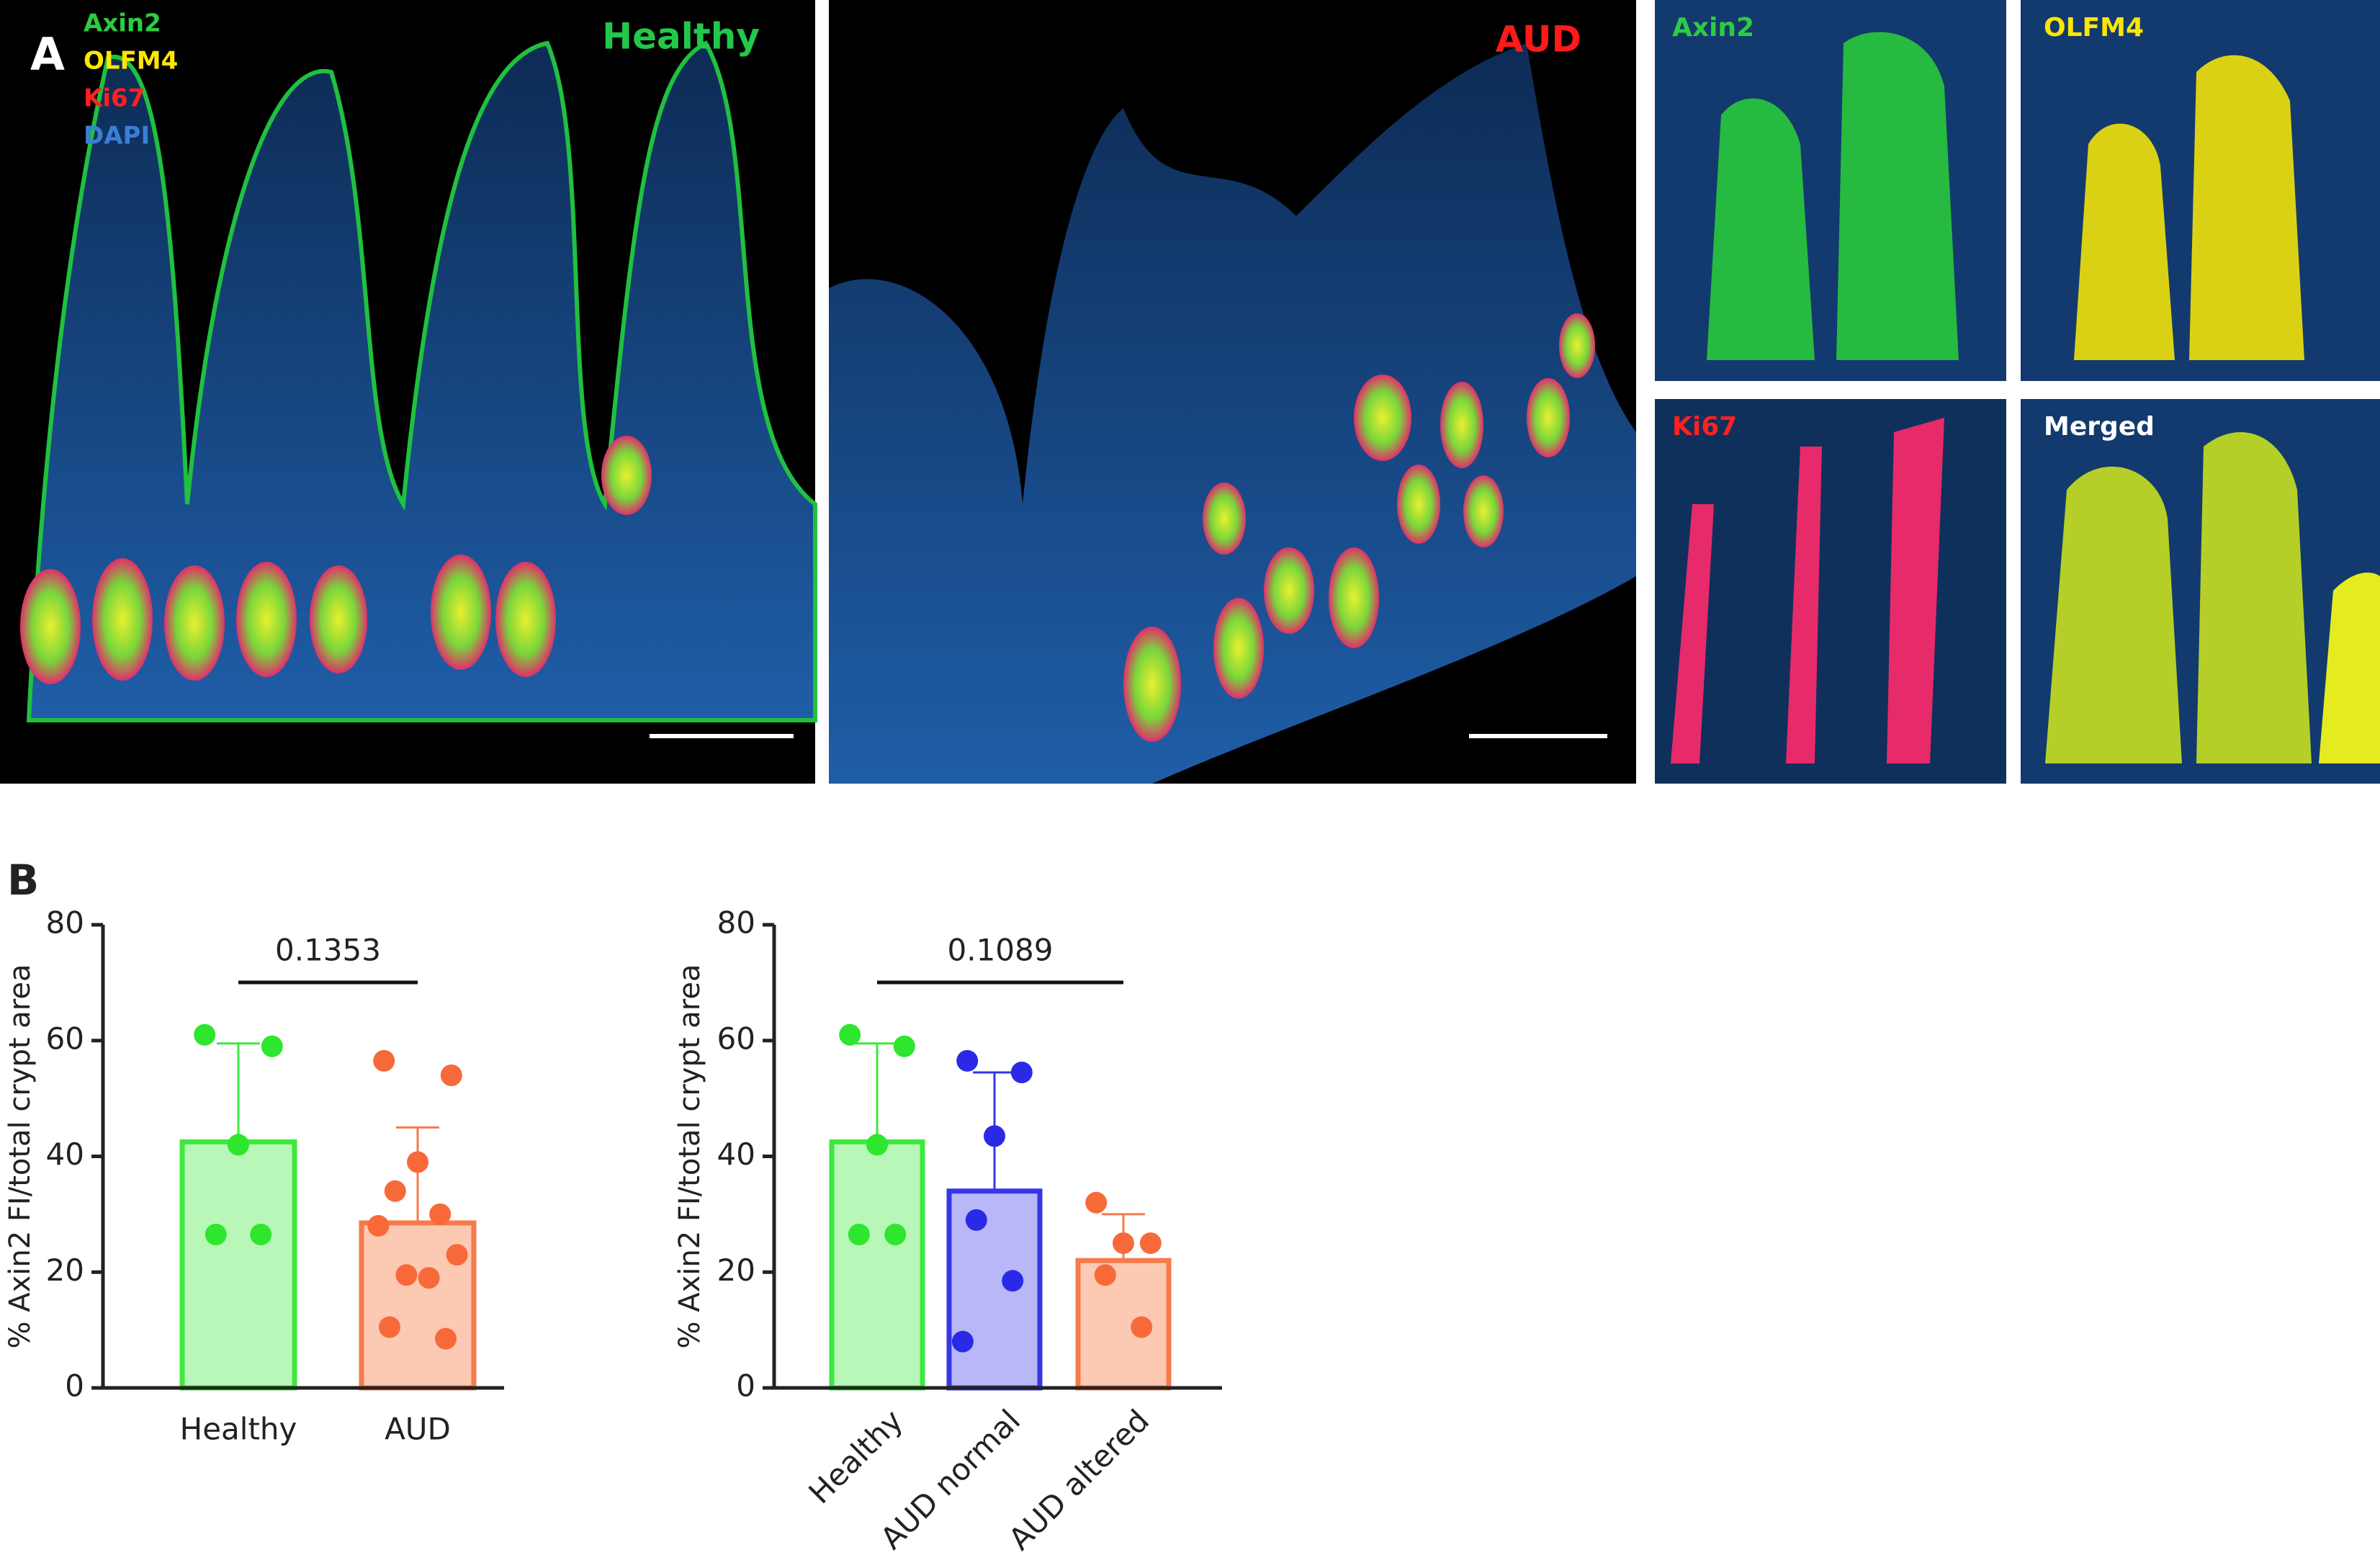 Image resolution: width=2380 pixels, height=1555 pixels. What do you see at coordinates (1830, 591) in the screenshot?
I see `inset-ki67` at bounding box center [1830, 591].